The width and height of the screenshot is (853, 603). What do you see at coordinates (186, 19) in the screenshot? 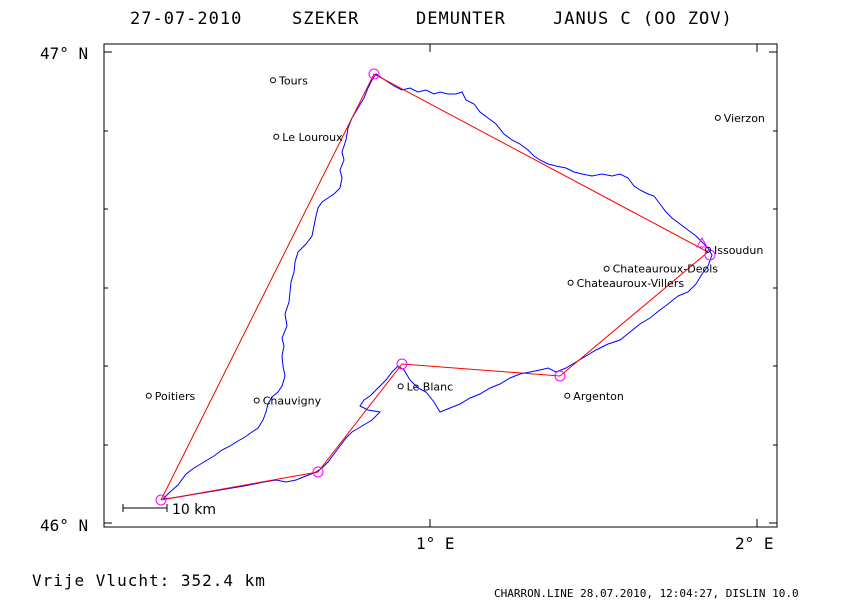
I see `flight-date: 27-07-2010` at bounding box center [186, 19].